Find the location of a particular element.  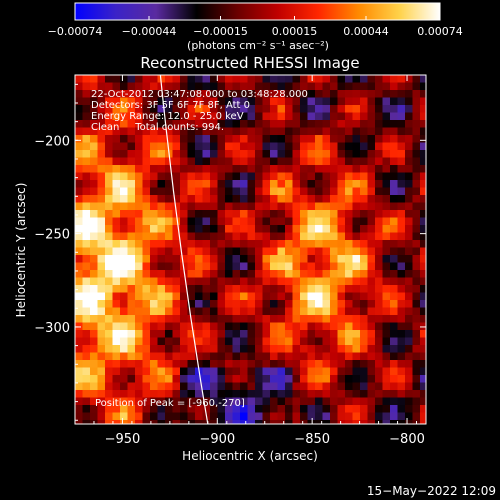

info-line-time: 22-Oct-2012 03:47:08.000 to 03:48:28.000 is located at coordinates (199, 94).